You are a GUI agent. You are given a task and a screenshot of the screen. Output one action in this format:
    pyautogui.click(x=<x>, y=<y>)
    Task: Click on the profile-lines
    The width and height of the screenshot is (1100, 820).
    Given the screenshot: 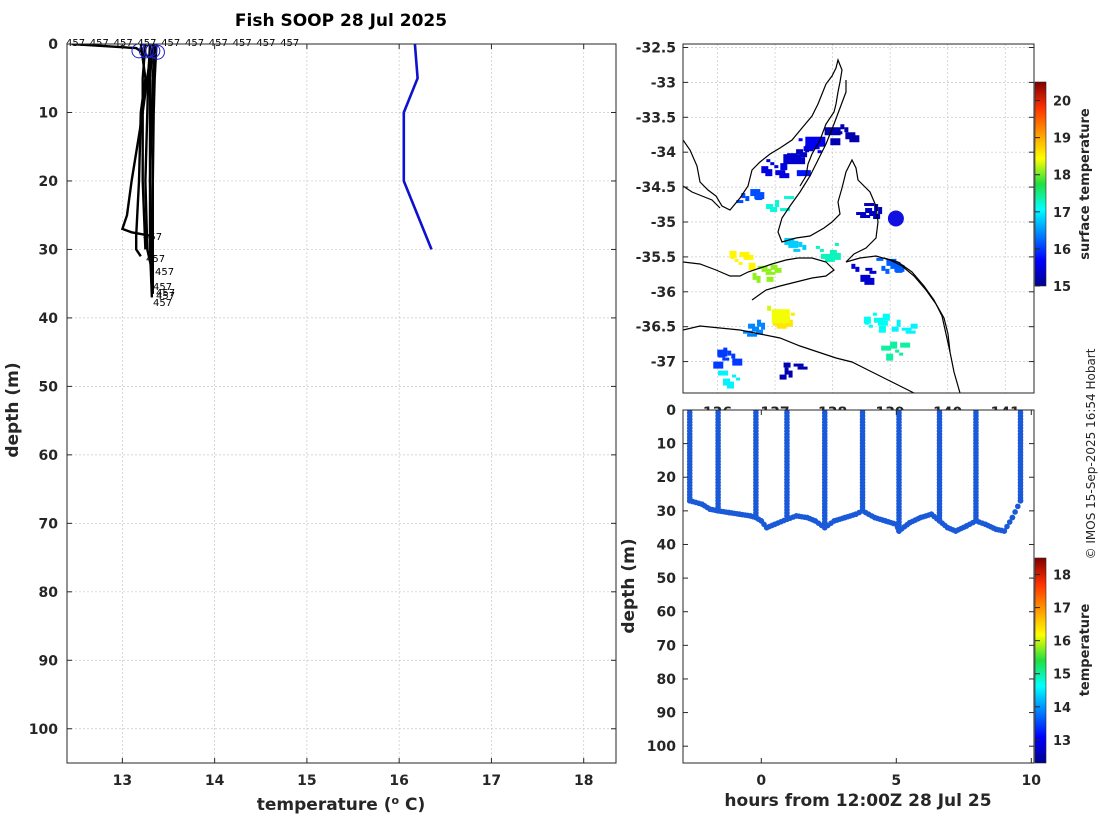 What is the action you would take?
    pyautogui.click(x=252, y=171)
    